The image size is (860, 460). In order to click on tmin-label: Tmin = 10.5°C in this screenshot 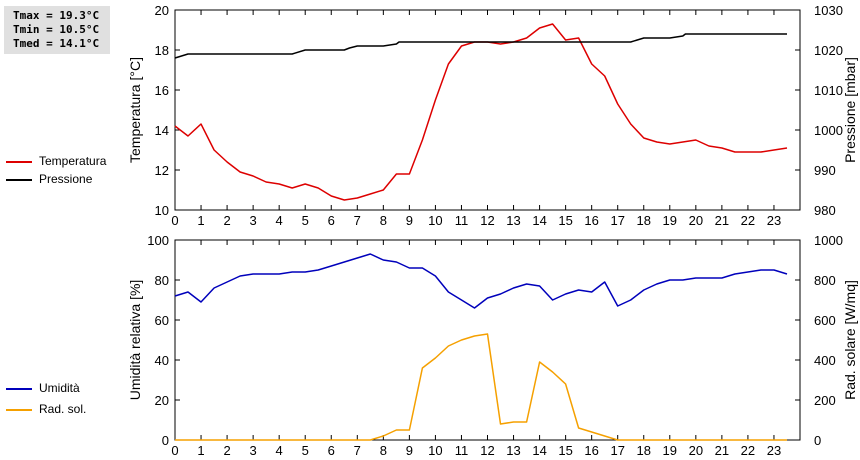, I will do `click(56, 29)`.